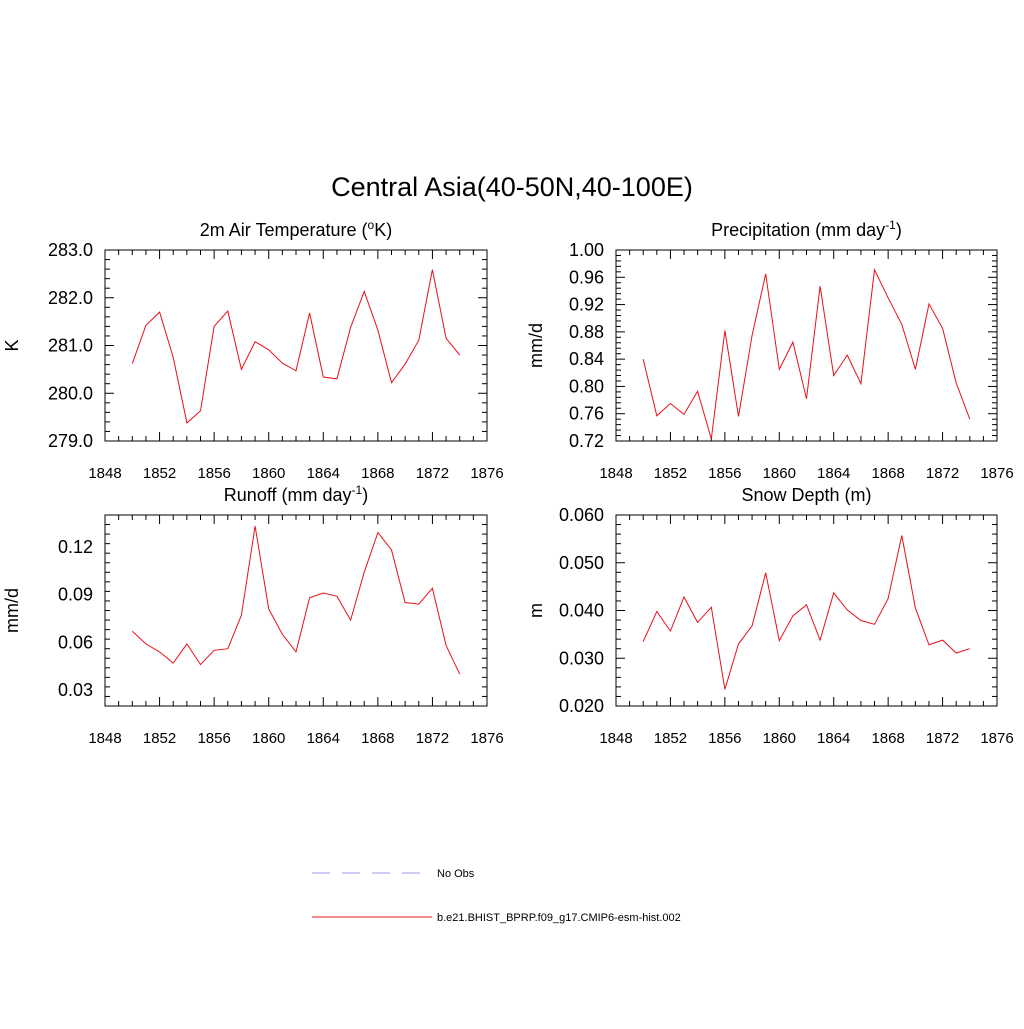 The width and height of the screenshot is (1024, 1029). What do you see at coordinates (383, 230) in the screenshot?
I see `panel-title-tail: K)` at bounding box center [383, 230].